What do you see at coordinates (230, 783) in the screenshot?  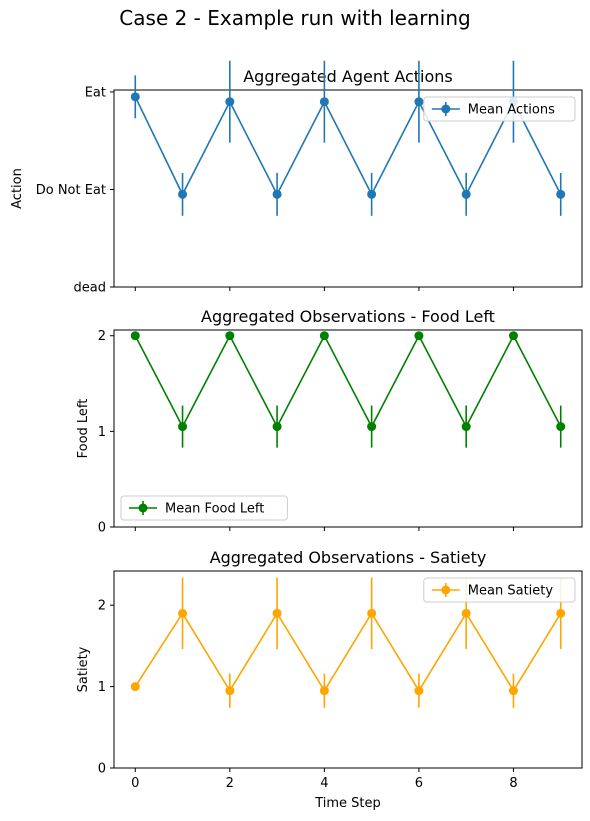 I see `chart3-xtick-label: 2` at bounding box center [230, 783].